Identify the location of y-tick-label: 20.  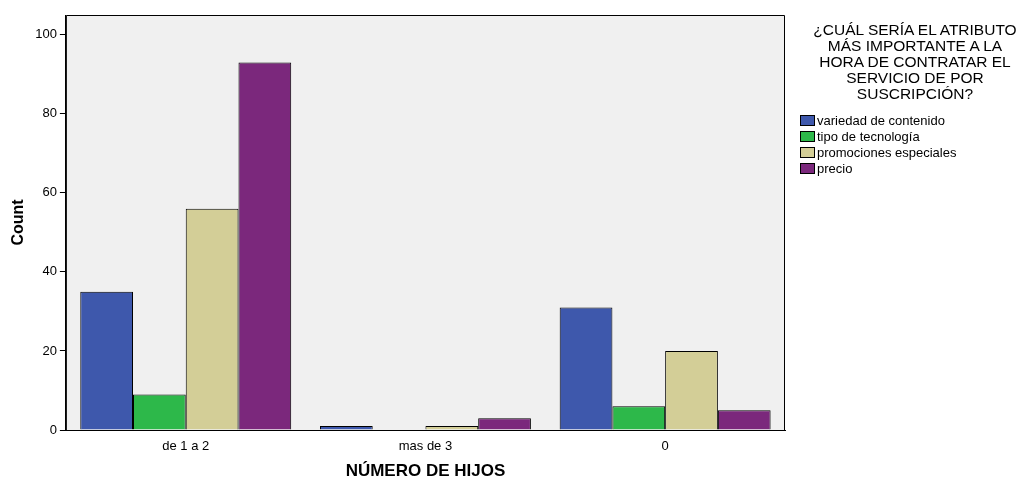
(49, 350).